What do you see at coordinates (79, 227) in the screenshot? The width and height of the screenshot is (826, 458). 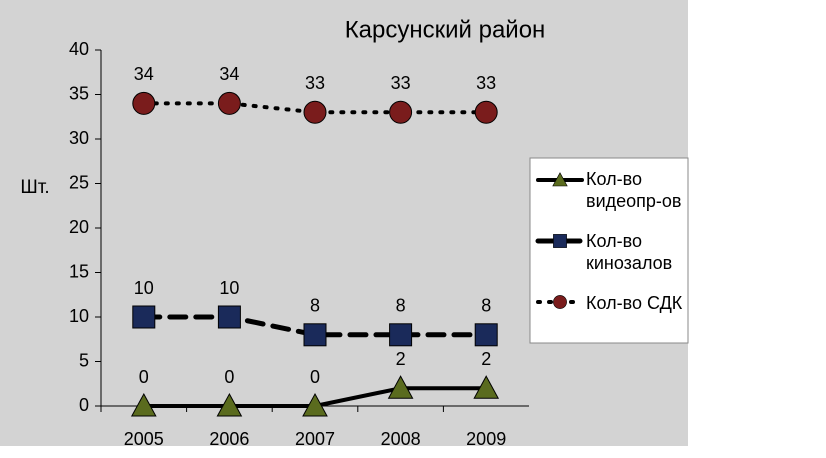 I see `y-tick-label: 20` at bounding box center [79, 227].